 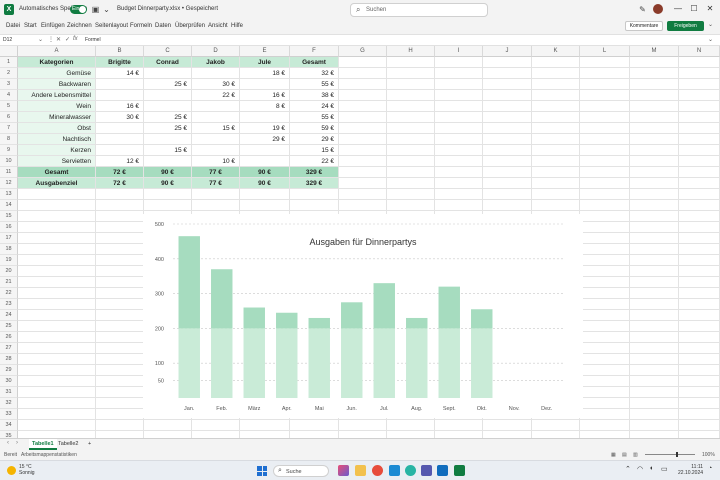 What do you see at coordinates (556, 51) in the screenshot?
I see `column-header-k: K` at bounding box center [556, 51].